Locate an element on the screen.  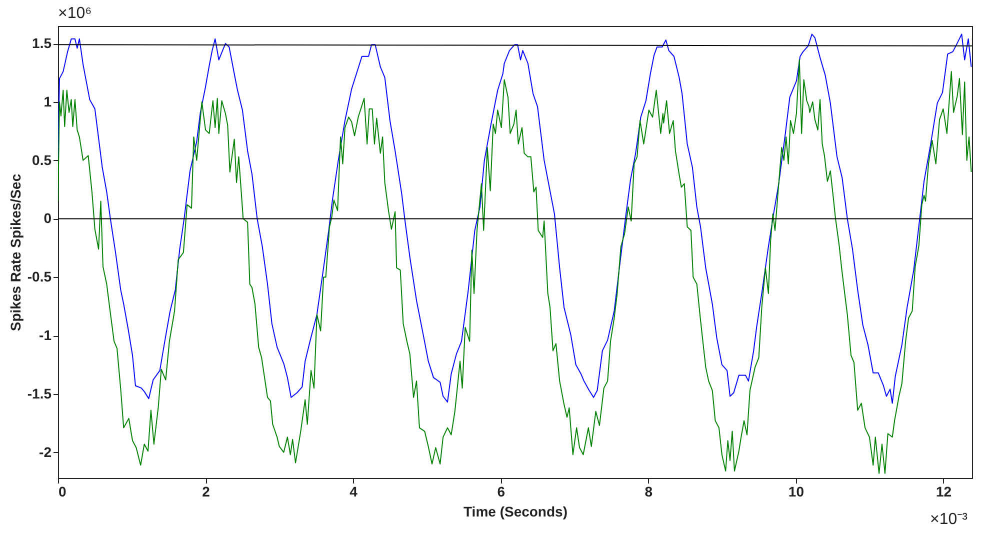
x-tick-label: 0 is located at coordinates (62, 492).